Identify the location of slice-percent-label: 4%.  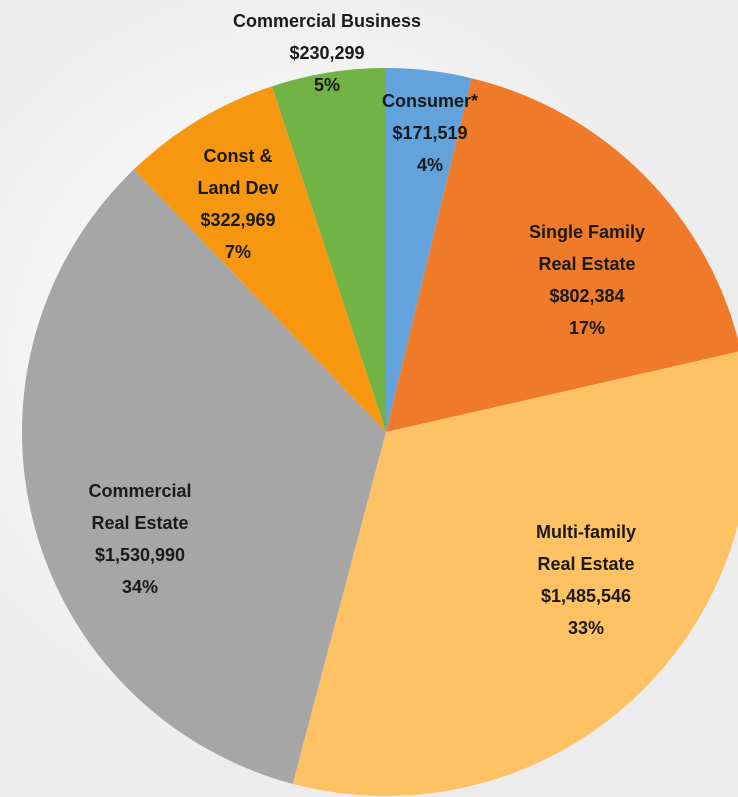
(430, 165).